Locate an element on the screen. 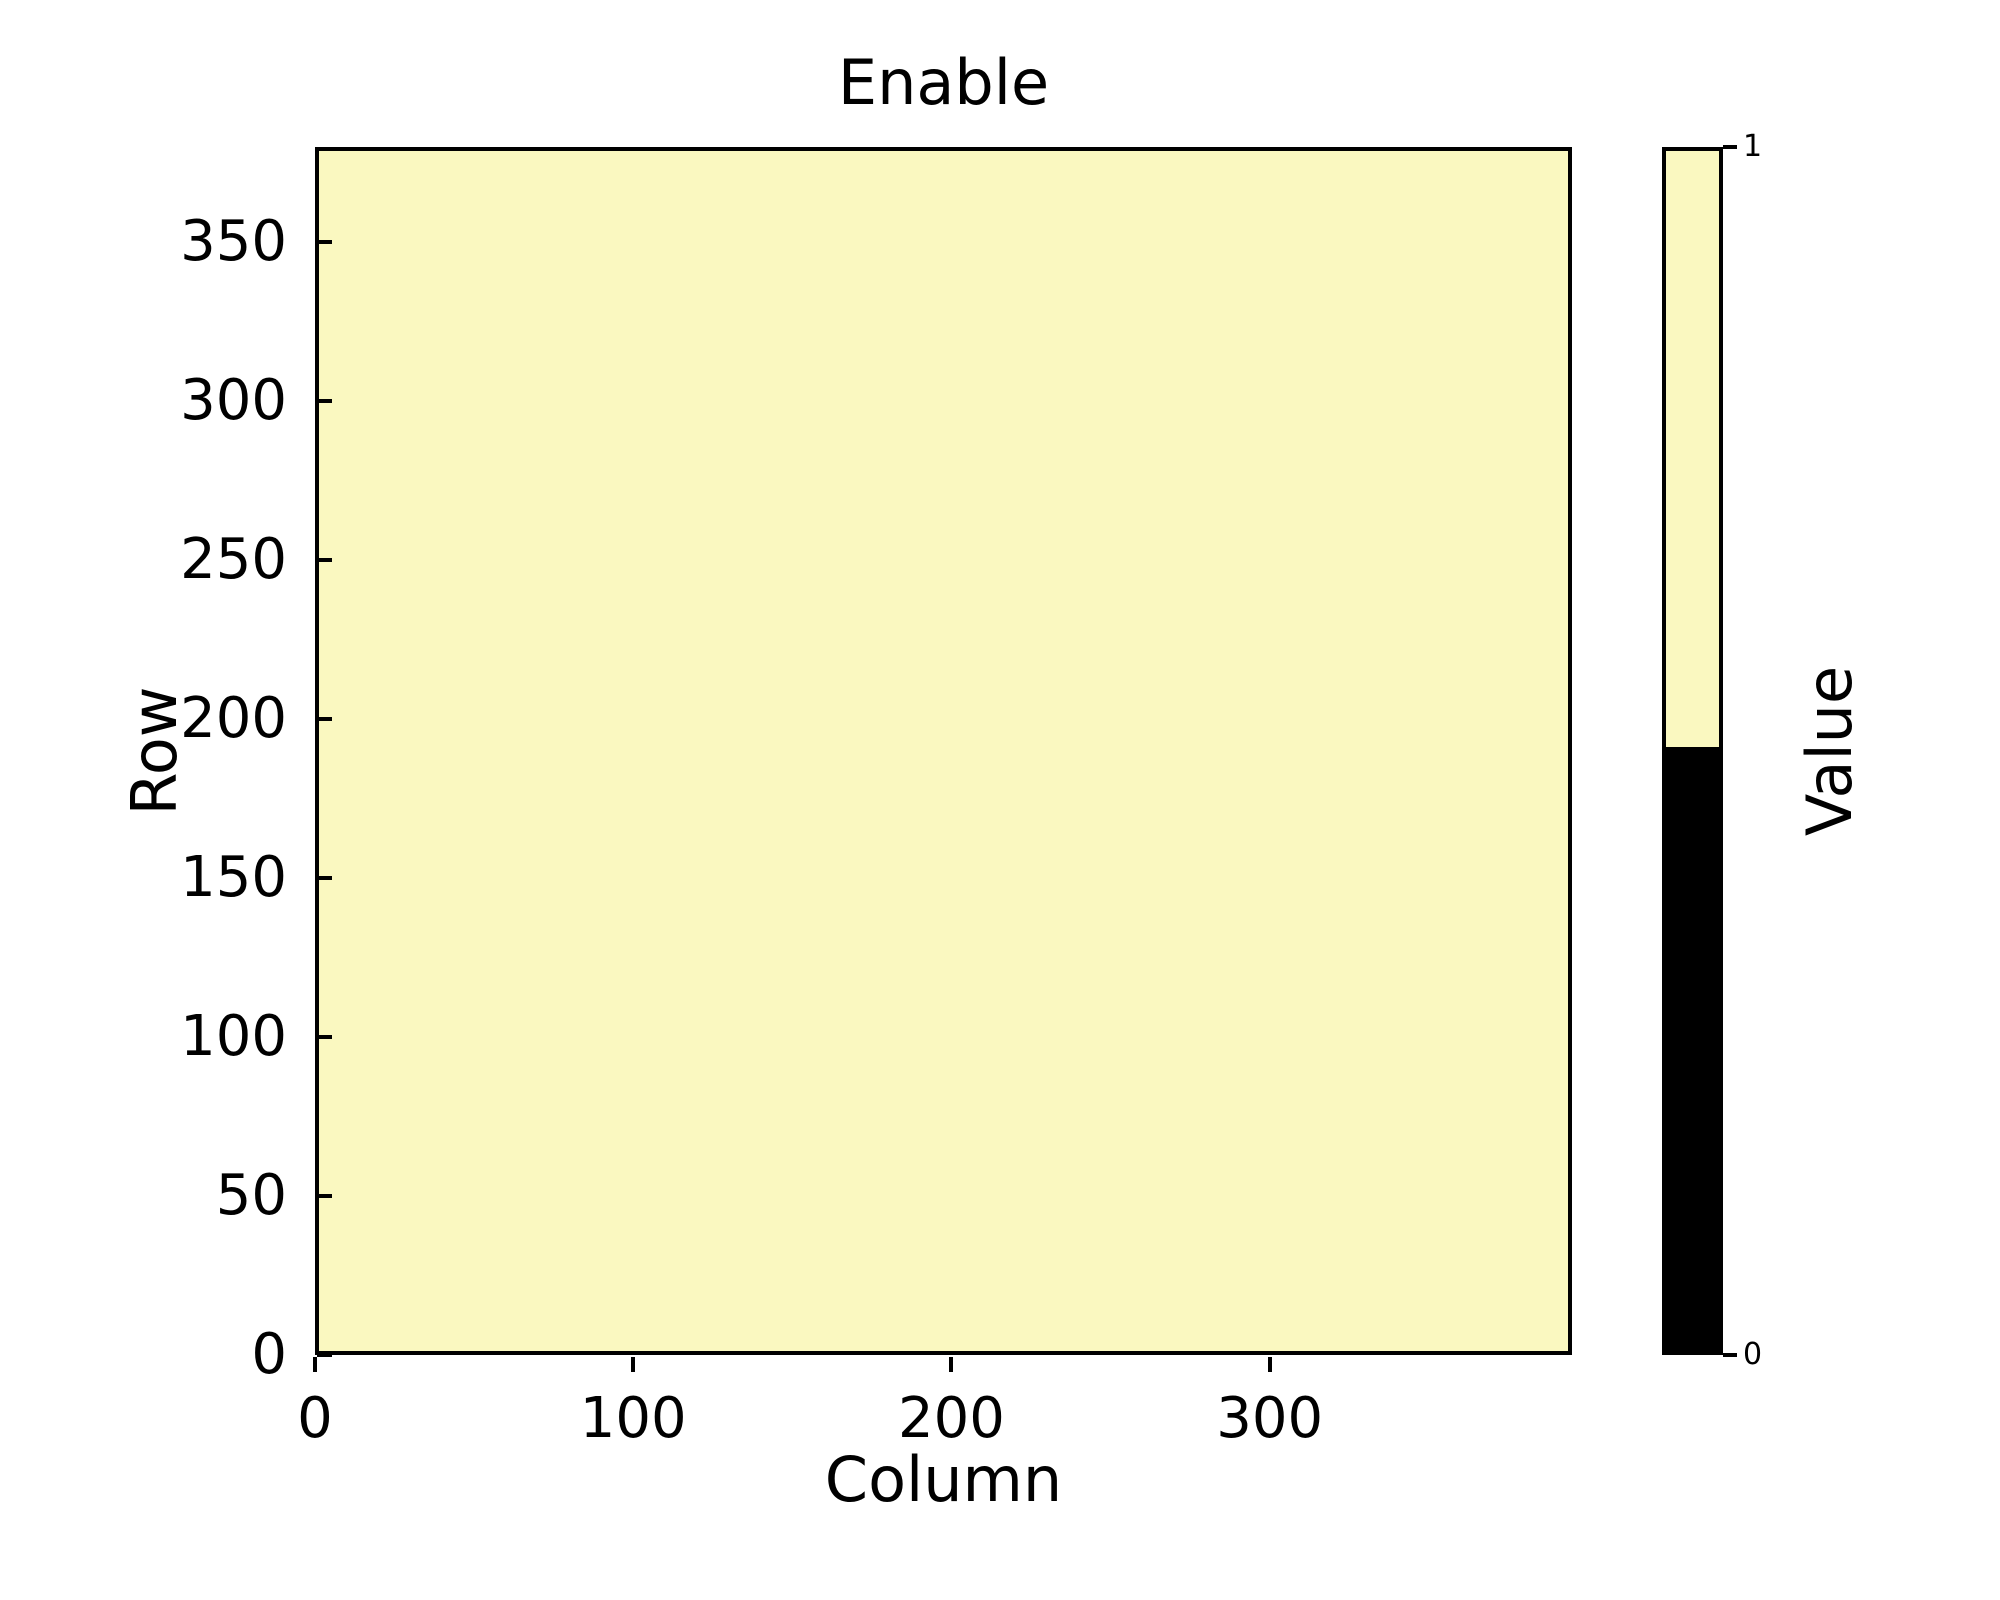  x-tick-label: 200 is located at coordinates (951, 1418).